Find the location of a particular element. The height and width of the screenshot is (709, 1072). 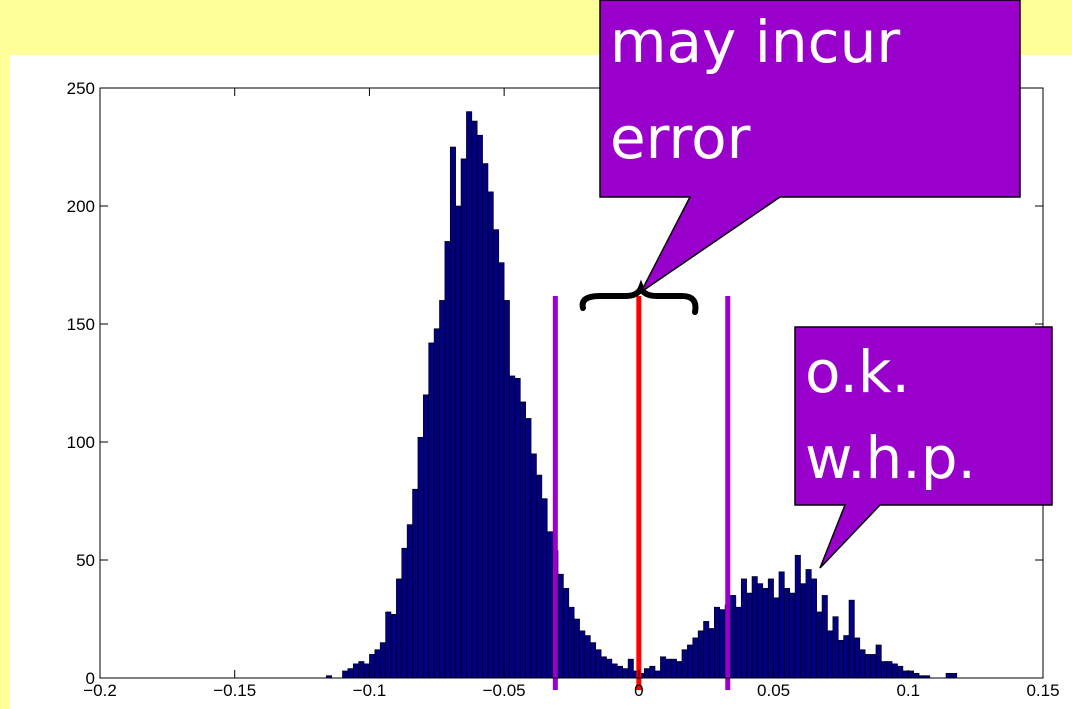

callout-text: w.h.p. is located at coordinates (890, 458).